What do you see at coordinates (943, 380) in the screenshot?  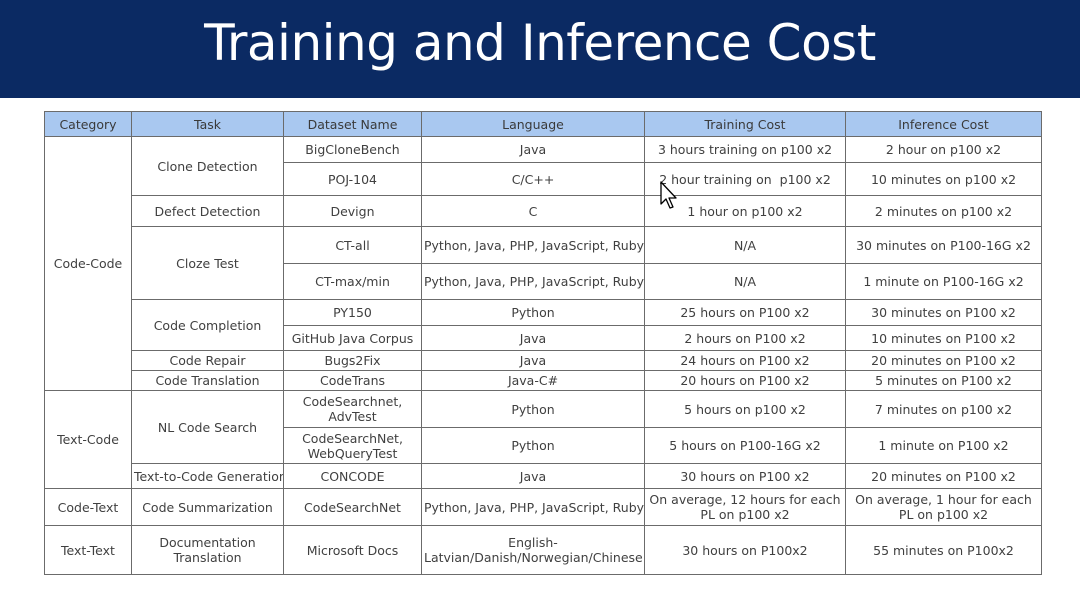 I see `inference-cost-cell: 5 minutes on P100 x2` at bounding box center [943, 380].